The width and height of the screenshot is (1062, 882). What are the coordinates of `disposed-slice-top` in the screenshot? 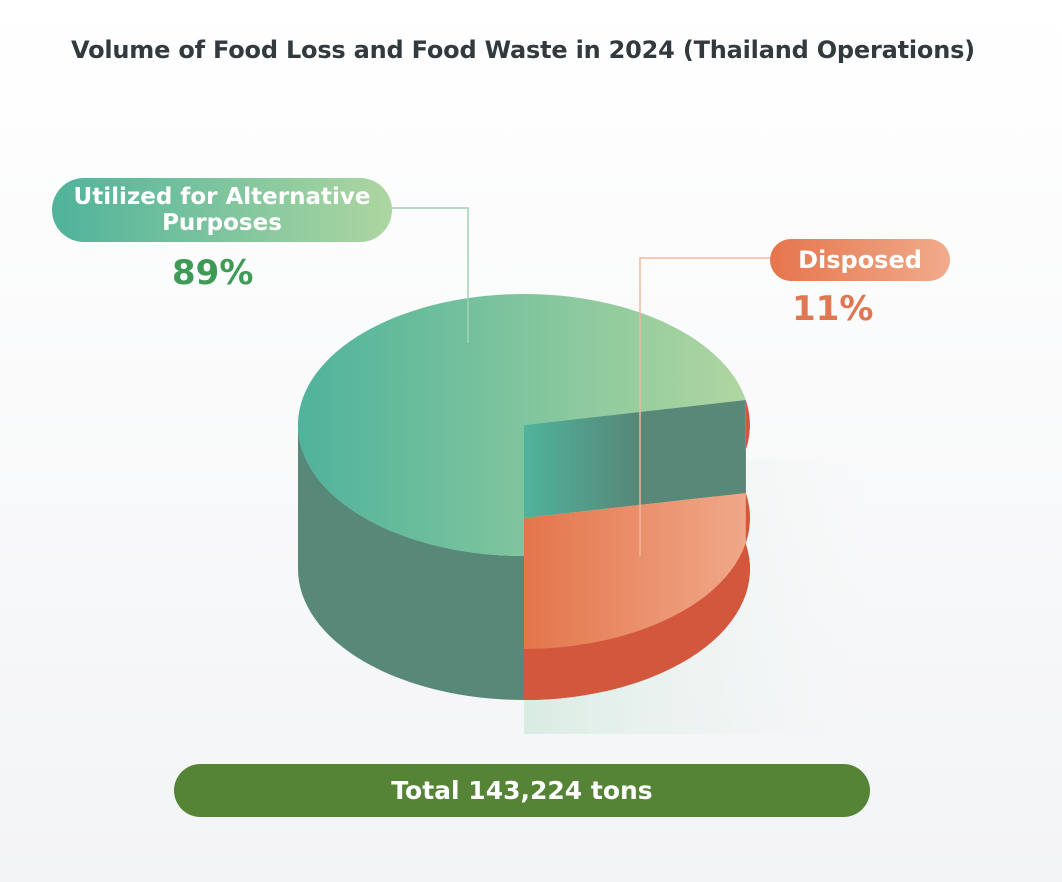 It's located at (637, 571).